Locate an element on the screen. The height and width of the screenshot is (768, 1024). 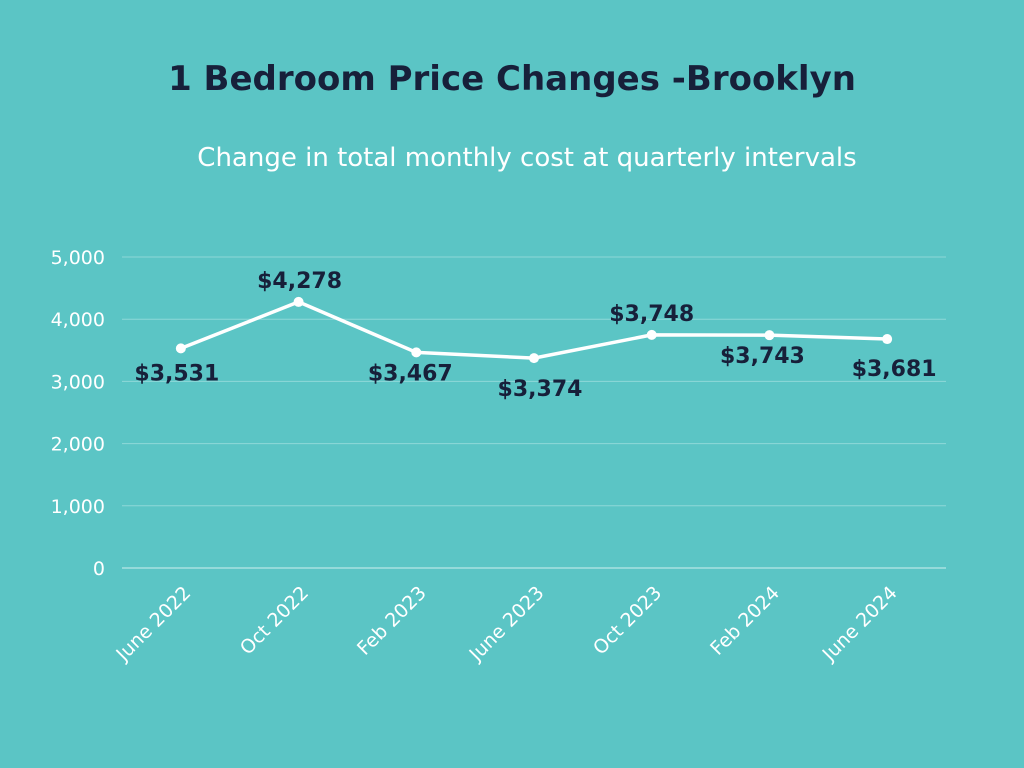
data-label: $3,681 is located at coordinates (894, 369).